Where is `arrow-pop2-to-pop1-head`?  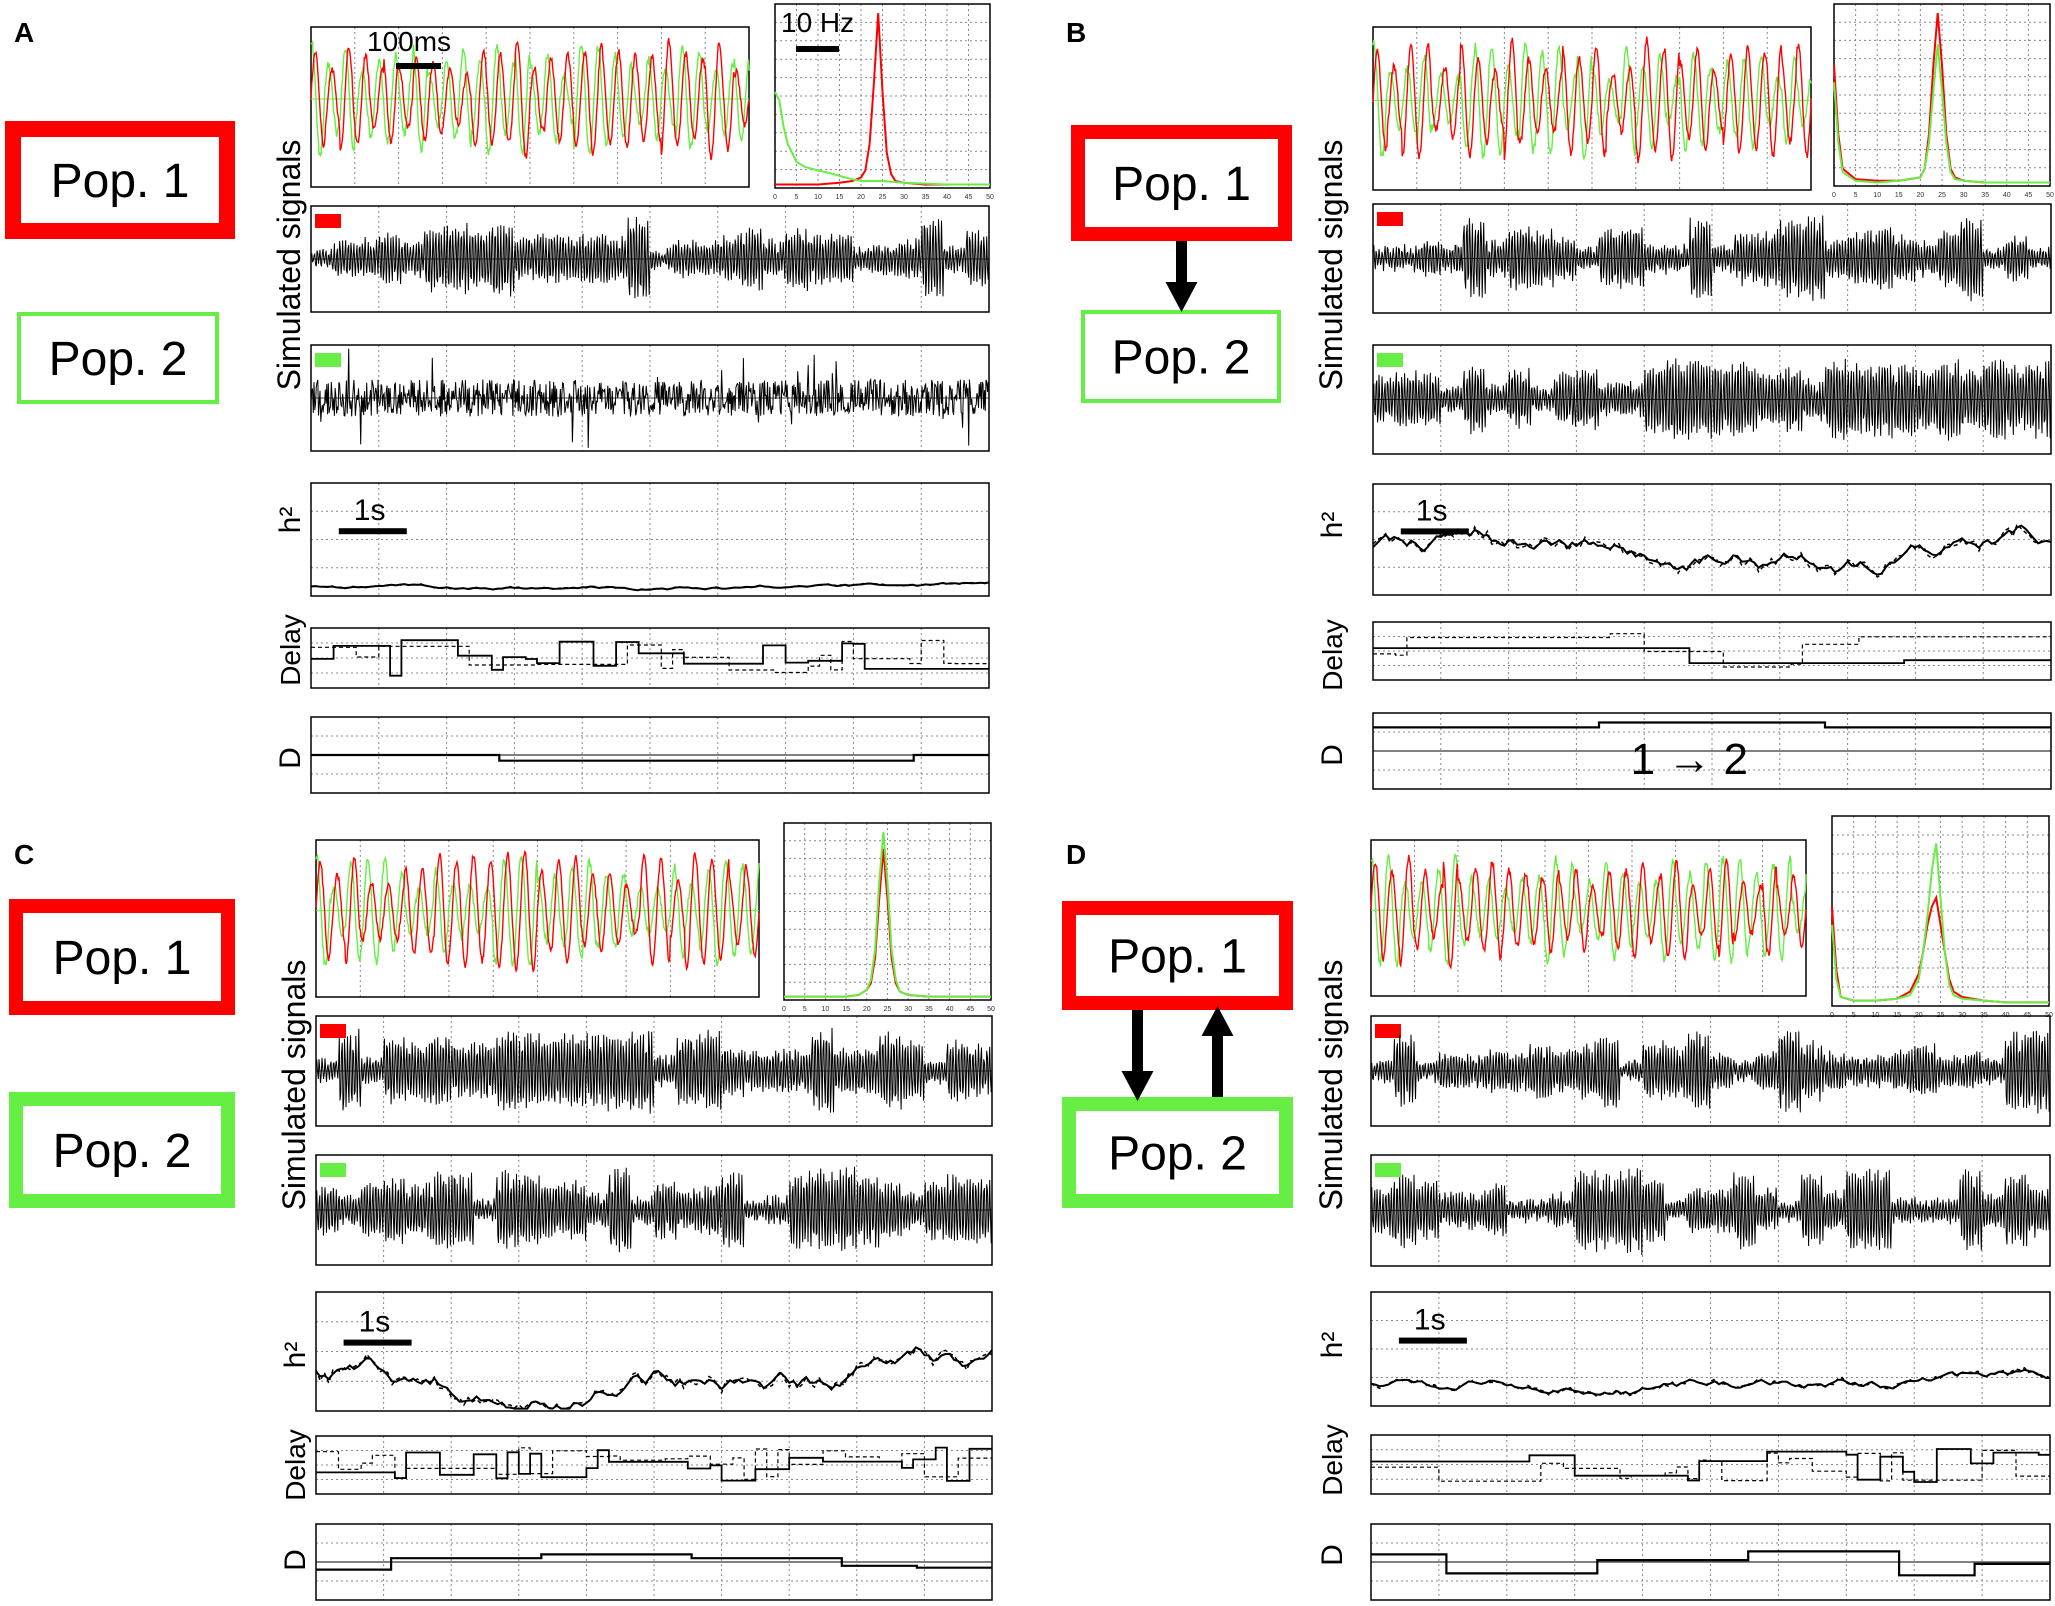 arrow-pop2-to-pop1-head is located at coordinates (1217, 1021).